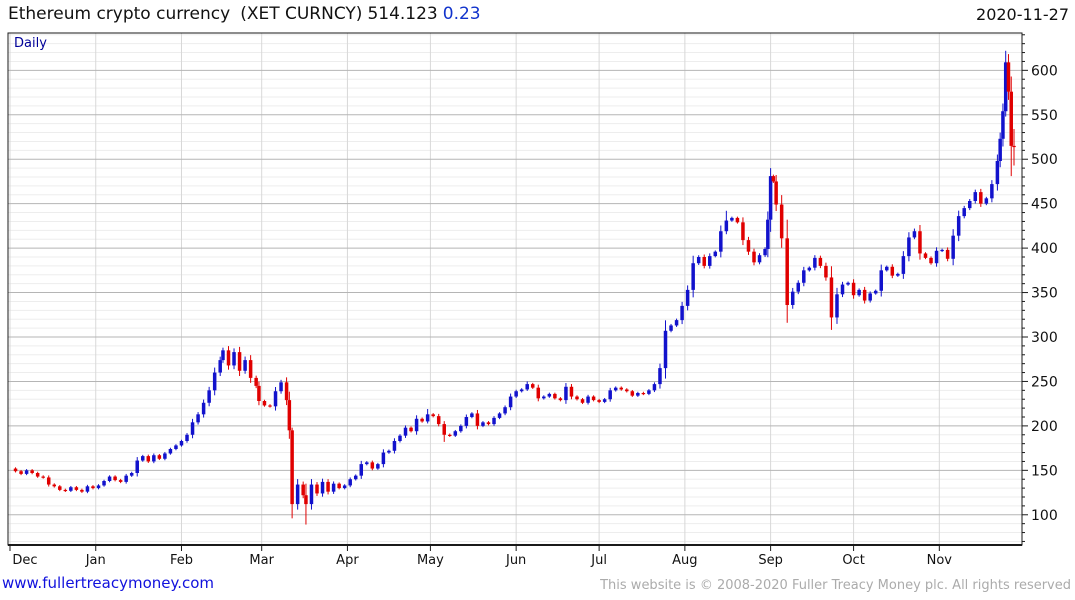  Describe the element at coordinates (1044, 116) in the screenshot. I see `svg-text: 550` at that location.